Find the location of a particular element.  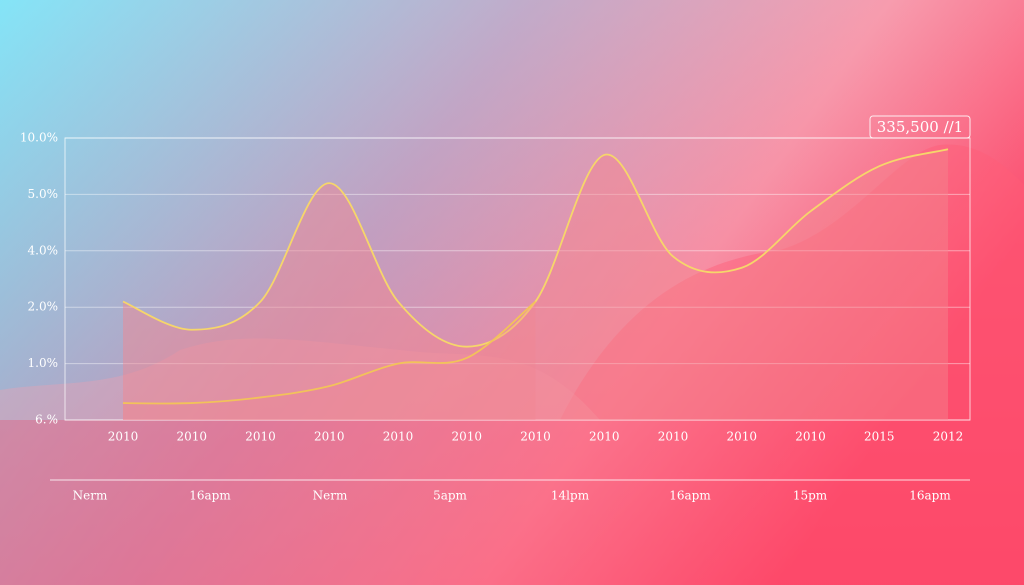

y-tick-label: 1.0% is located at coordinates (43, 363).